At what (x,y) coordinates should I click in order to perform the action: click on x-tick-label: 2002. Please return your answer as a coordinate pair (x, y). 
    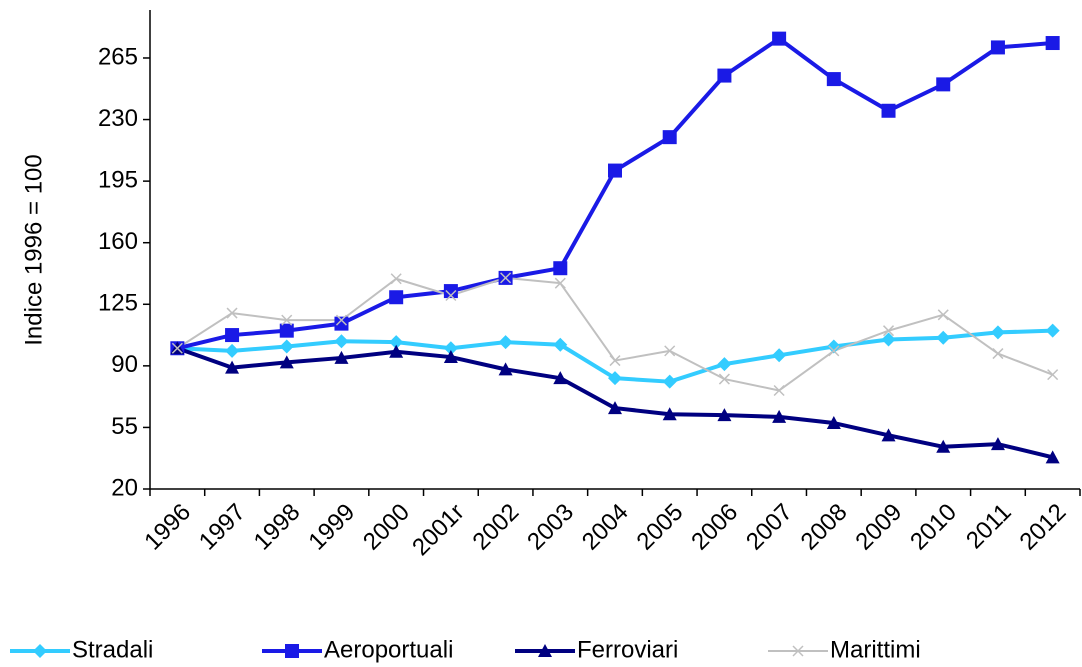
    Looking at the image, I should click on (495, 527).